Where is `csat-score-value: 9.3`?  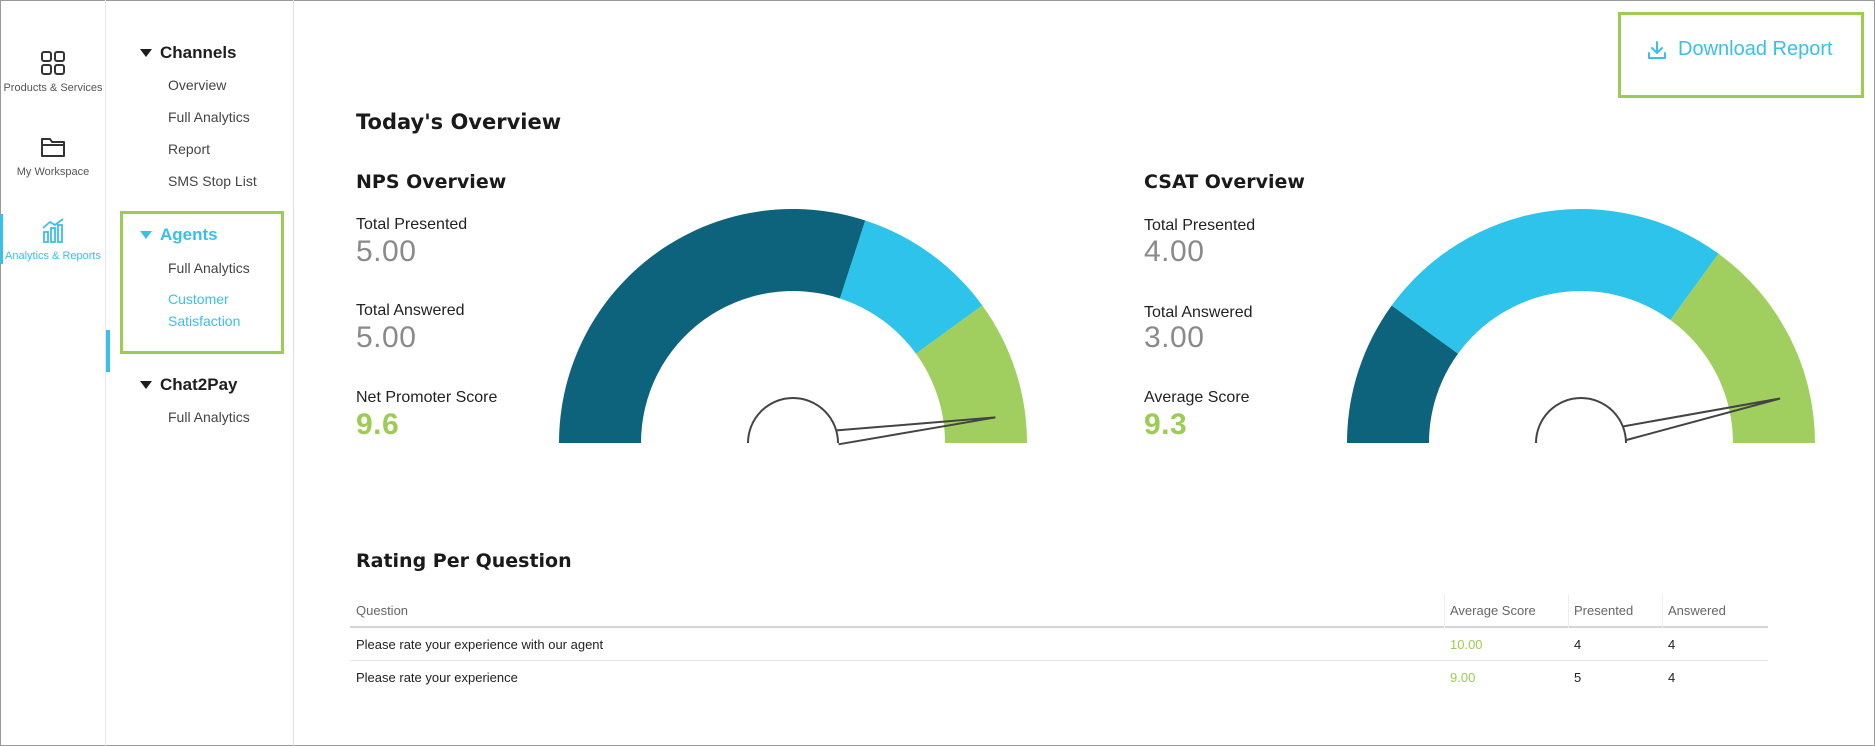
csat-score-value: 9.3 is located at coordinates (1166, 424).